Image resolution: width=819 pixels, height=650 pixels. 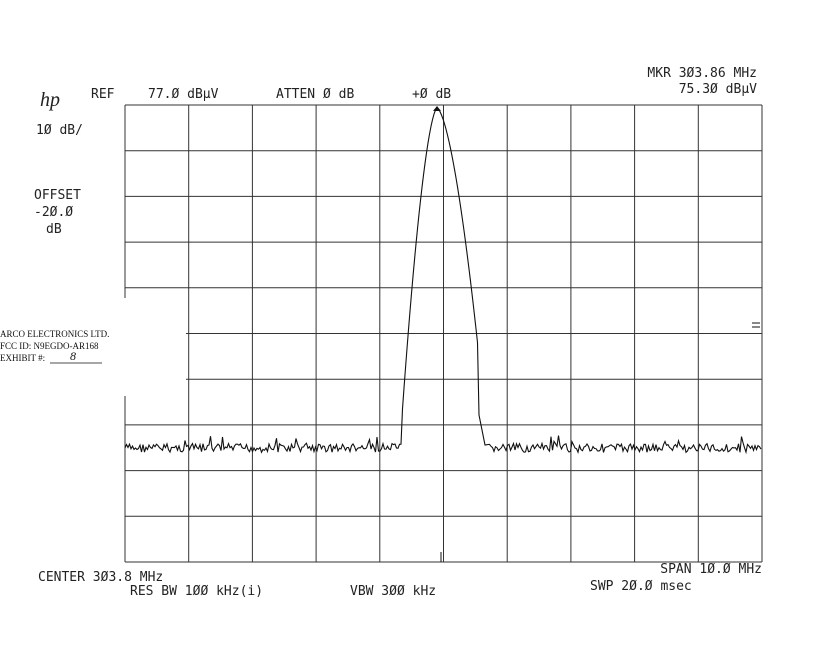 I want to click on label-mask, so click(x=93, y=347).